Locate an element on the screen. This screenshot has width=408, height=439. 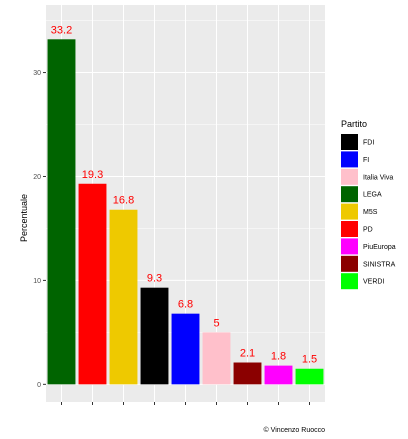
legend-label: FI is located at coordinates (366, 160).